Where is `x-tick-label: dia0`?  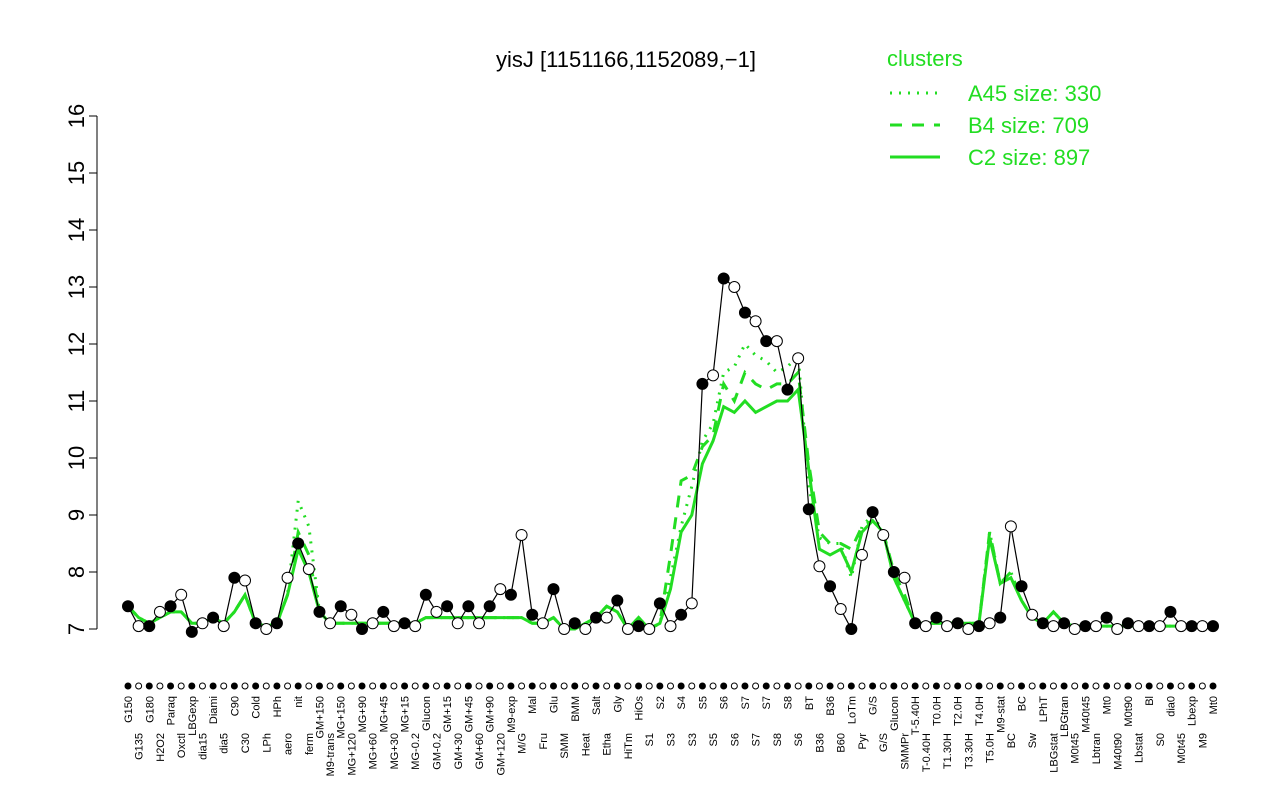
x-tick-label: dia0 is located at coordinates (1171, 706).